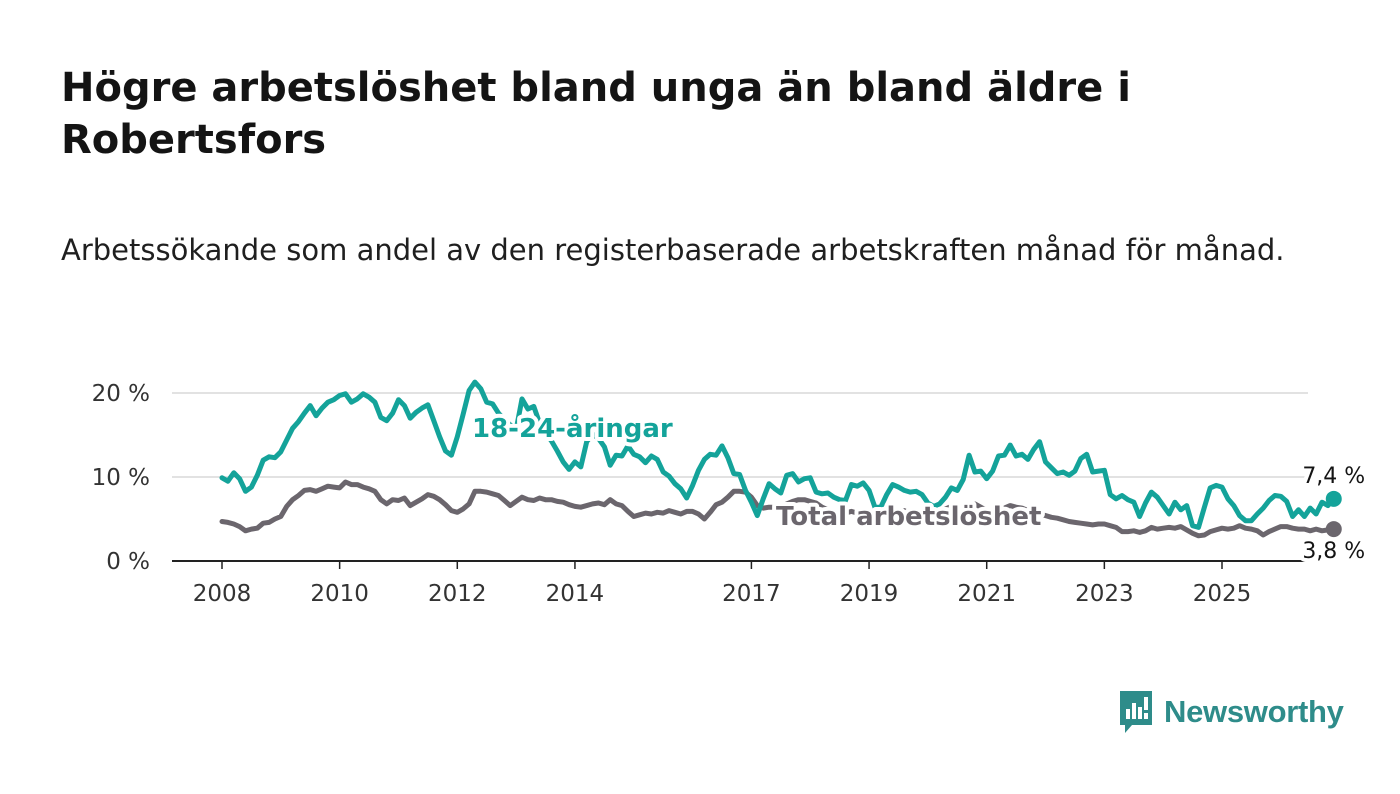  Describe the element at coordinates (575, 594) in the screenshot. I see `x-tick-label: 2014` at that location.